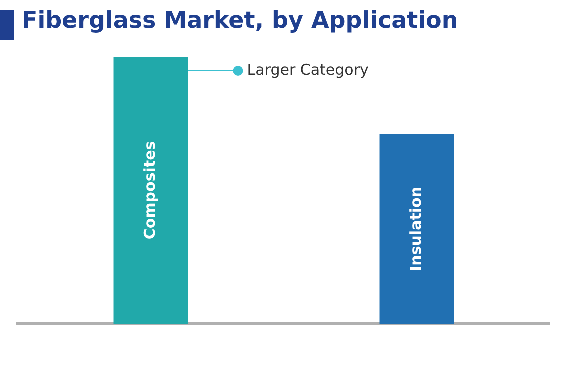 The image size is (572, 378). What do you see at coordinates (240, 21) in the screenshot?
I see `chart-title: Fiberglass Market, by Application` at bounding box center [240, 21].